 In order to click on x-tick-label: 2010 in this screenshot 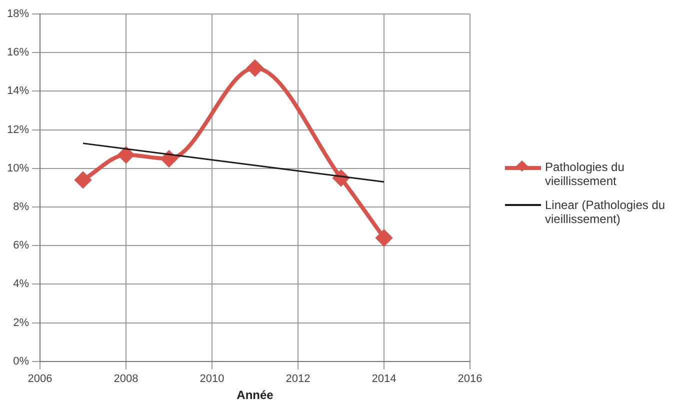, I will do `click(212, 379)`.